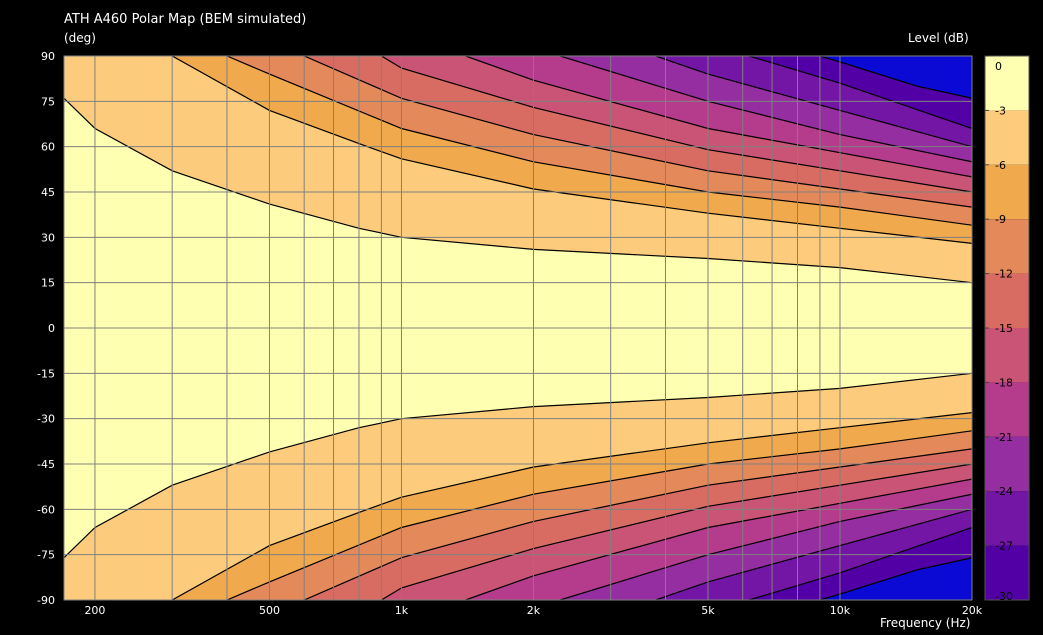 Image resolution: width=1043 pixels, height=635 pixels. I want to click on x-tick-label: 10k, so click(840, 610).